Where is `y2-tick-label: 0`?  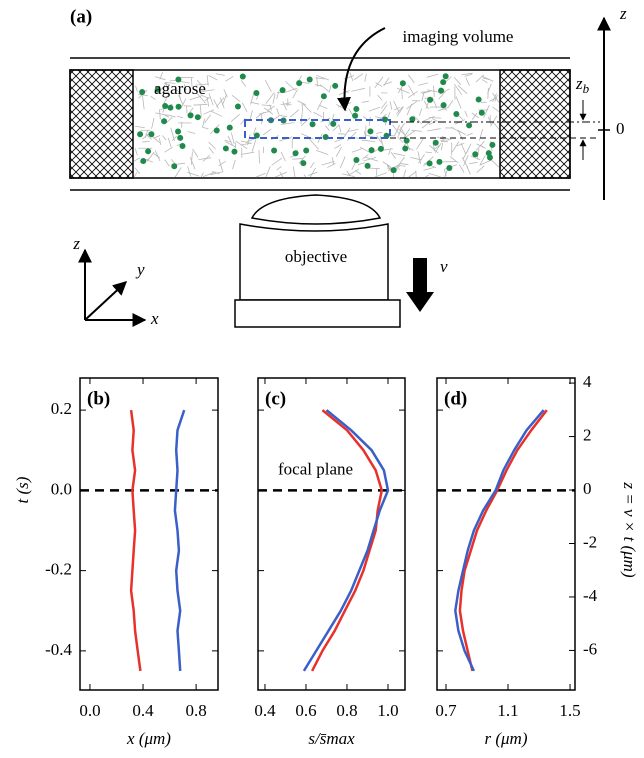 y2-tick-label: 0 is located at coordinates (587, 488).